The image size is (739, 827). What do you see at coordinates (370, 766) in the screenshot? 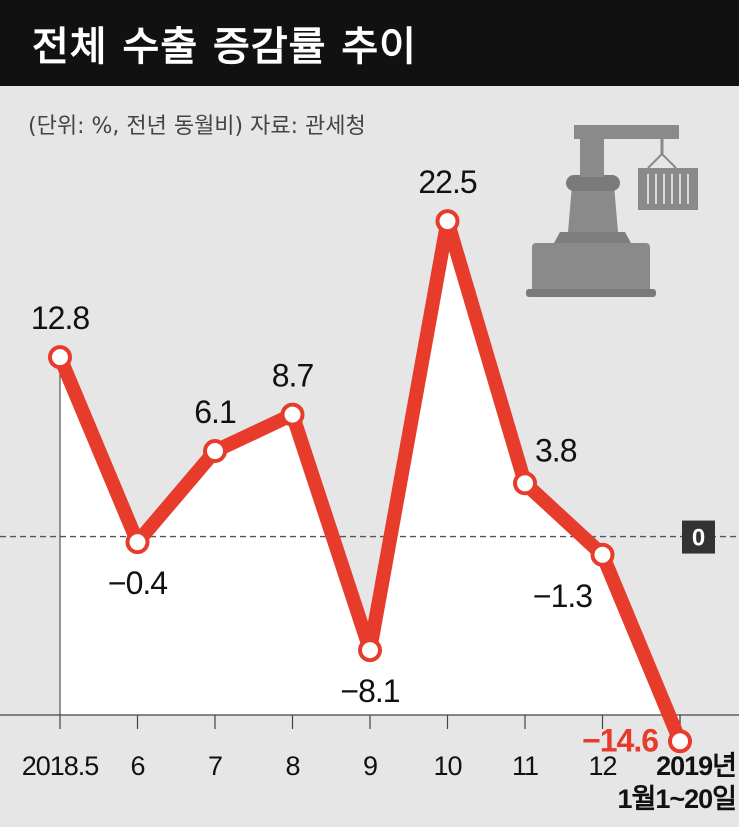
I see `x-label-5: 9` at bounding box center [370, 766].